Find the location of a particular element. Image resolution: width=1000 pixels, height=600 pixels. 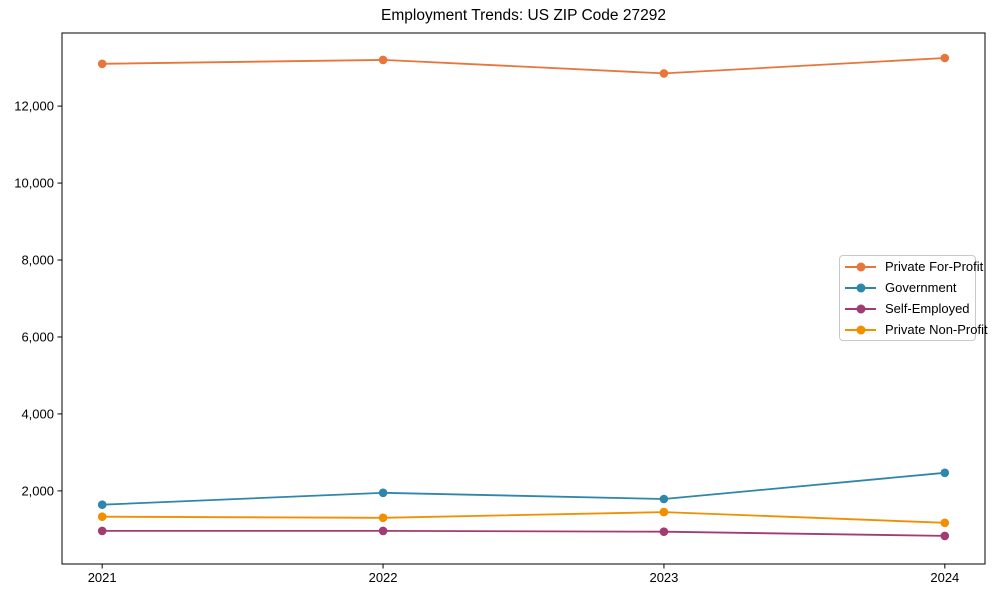

series-line-government is located at coordinates (523, 488).